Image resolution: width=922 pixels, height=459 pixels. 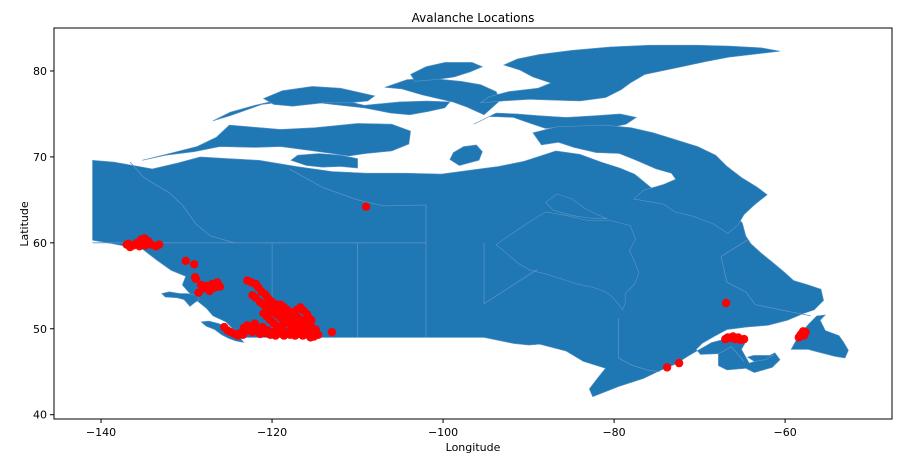 I want to click on x-axis-ticks: −140 −120 −100 −80 −60, so click(x=441, y=429).